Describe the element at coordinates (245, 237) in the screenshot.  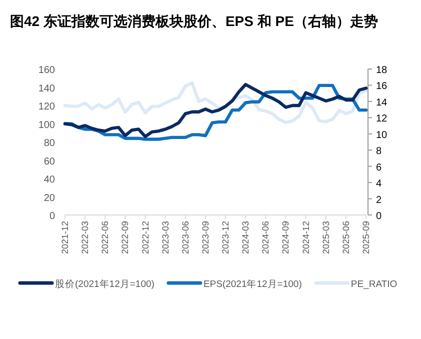
I see `x-tick-label: 2024-03` at that location.